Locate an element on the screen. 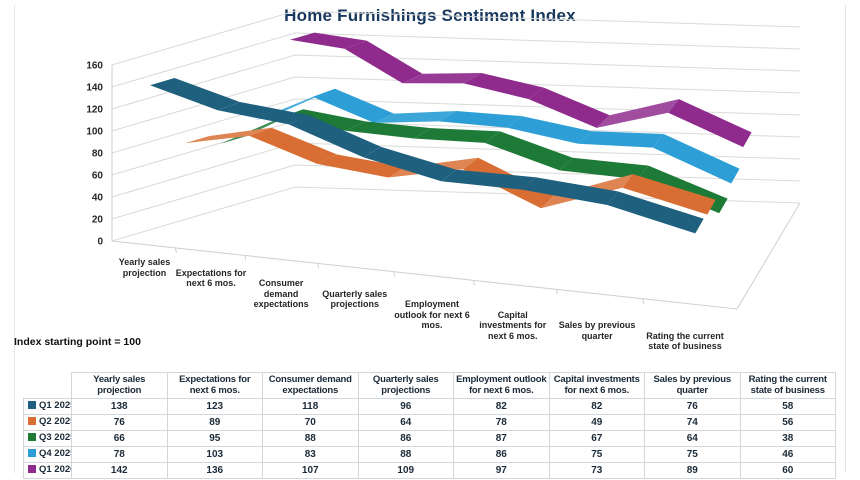 The image size is (860, 480). index-note: Index starting point = 100 is located at coordinates (77, 342).